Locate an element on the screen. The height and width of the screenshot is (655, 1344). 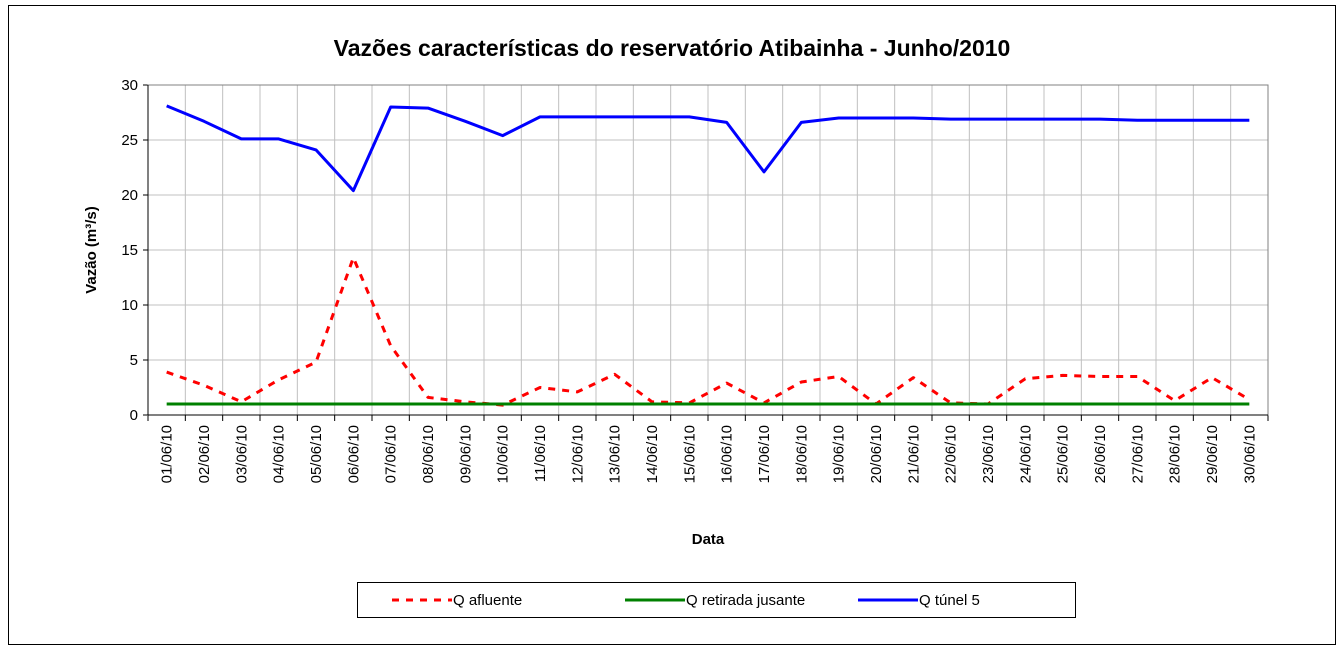
x-tick-label: 06/06/10 is located at coordinates (353, 454).